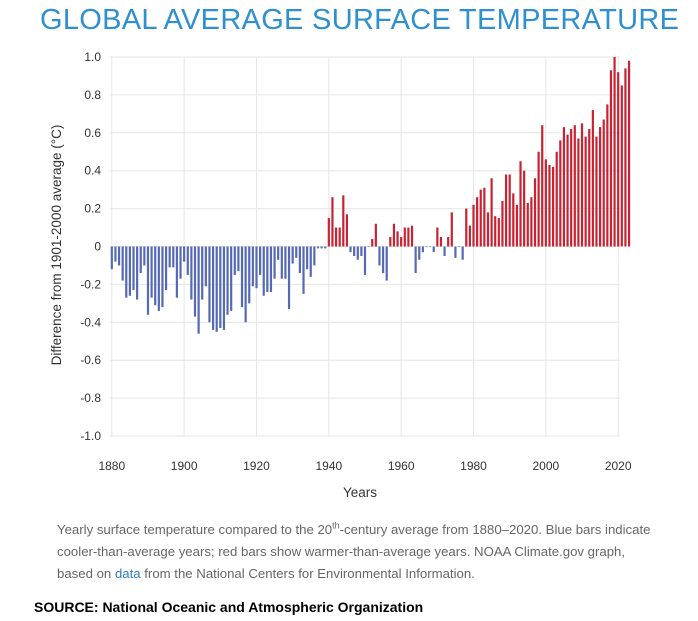  What do you see at coordinates (314, 256) in the screenshot?
I see `bar-1936` at bounding box center [314, 256].